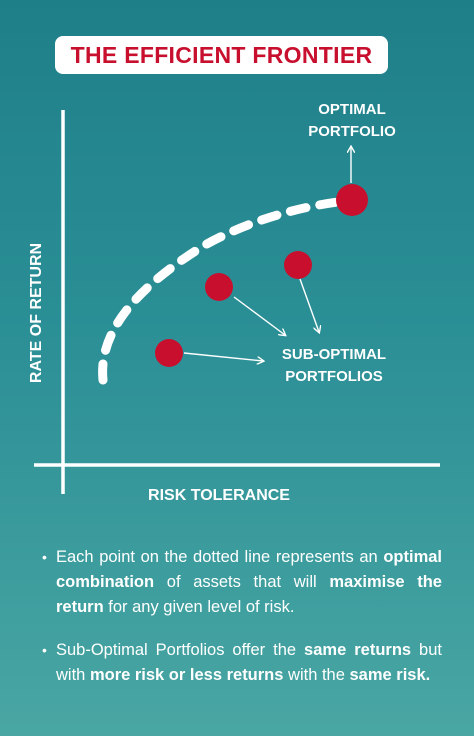  I want to click on text-run: for any given level of risk., so click(199, 607).